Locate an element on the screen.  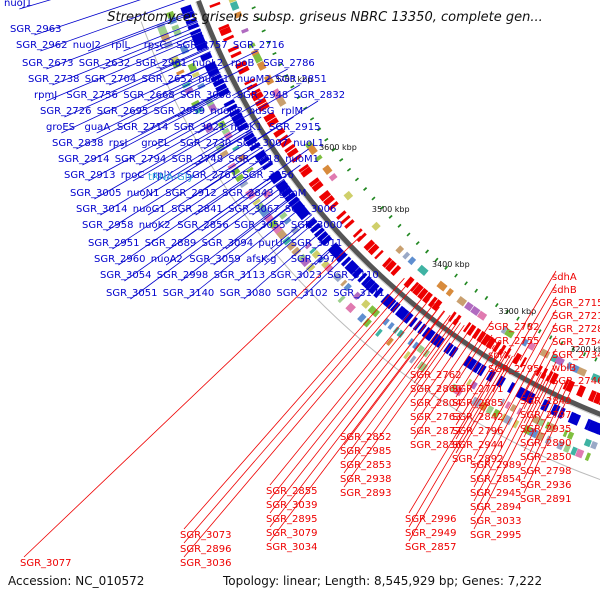
gene-label-reverse: SGR_3034 is located at coordinates (292, 547).